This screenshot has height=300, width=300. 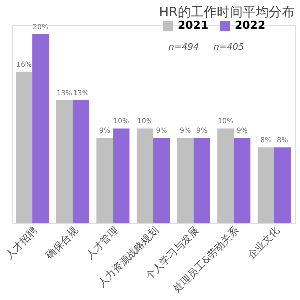 What do you see at coordinates (193, 25) in the screenshot?
I see `legend-label: 2021` at bounding box center [193, 25].